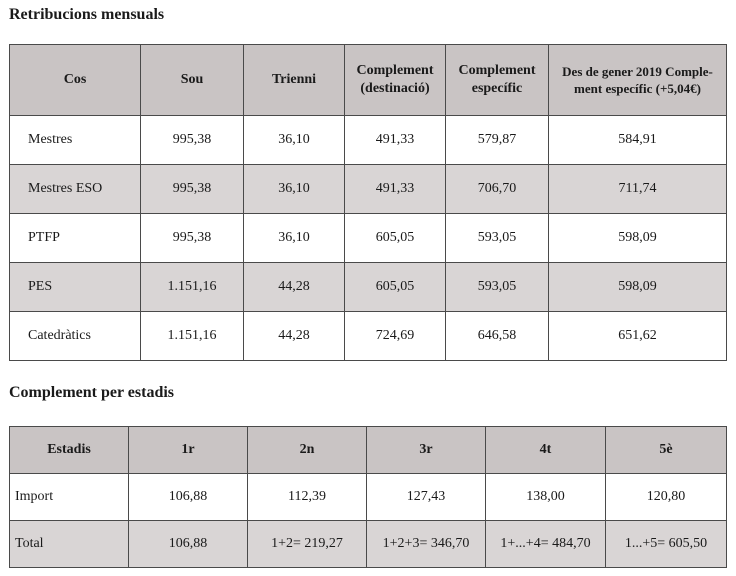  I want to click on cell-stage-4: 138,00, so click(545, 497).